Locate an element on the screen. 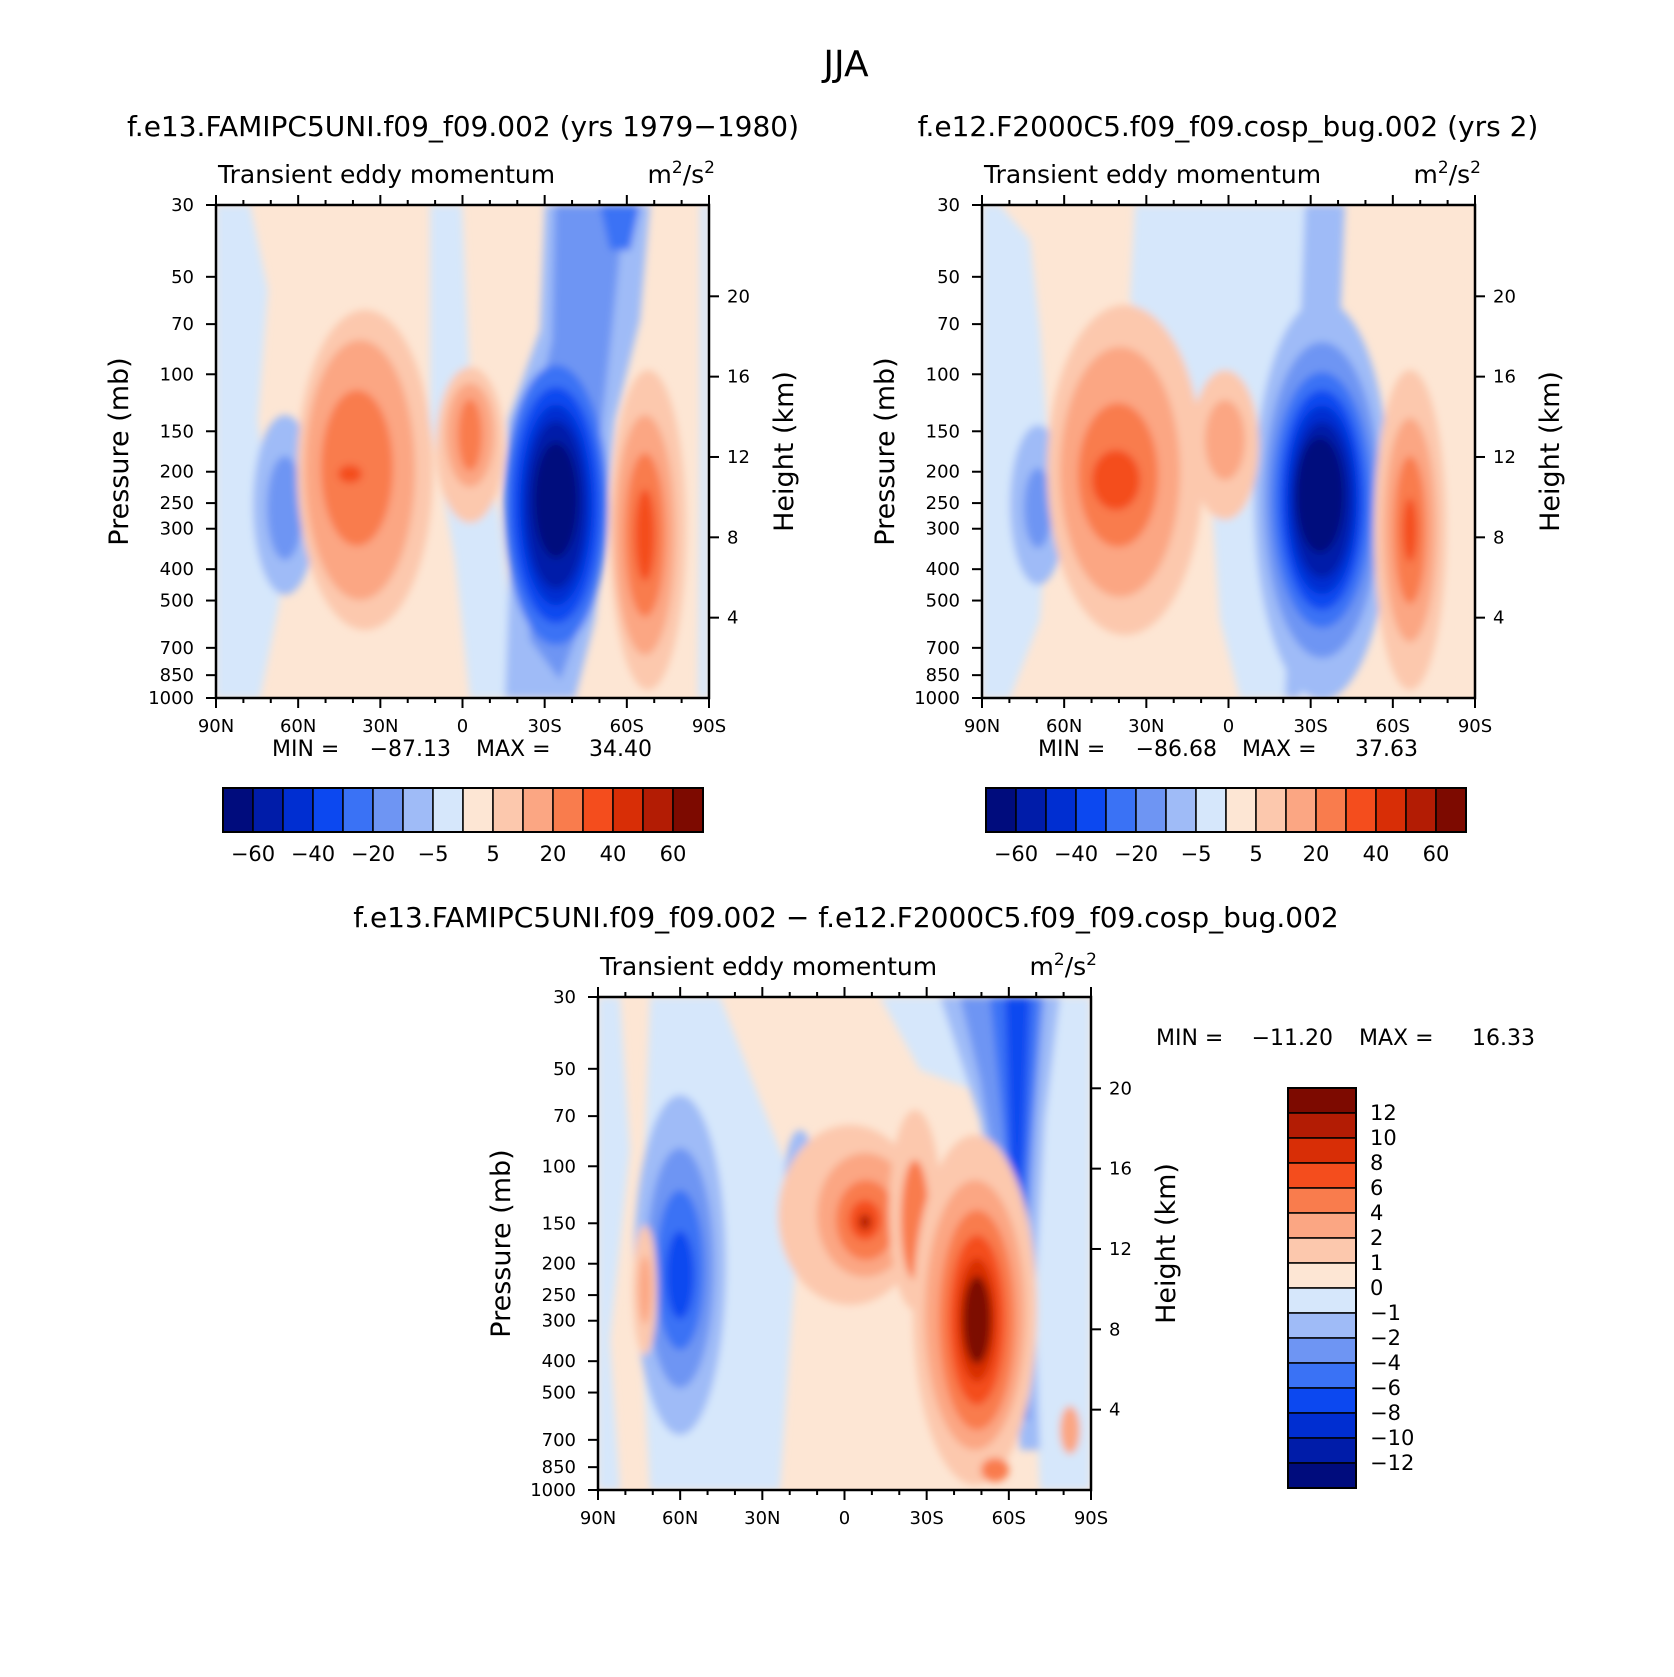  case-y2-tick-label: 4 is located at coordinates (732, 618).